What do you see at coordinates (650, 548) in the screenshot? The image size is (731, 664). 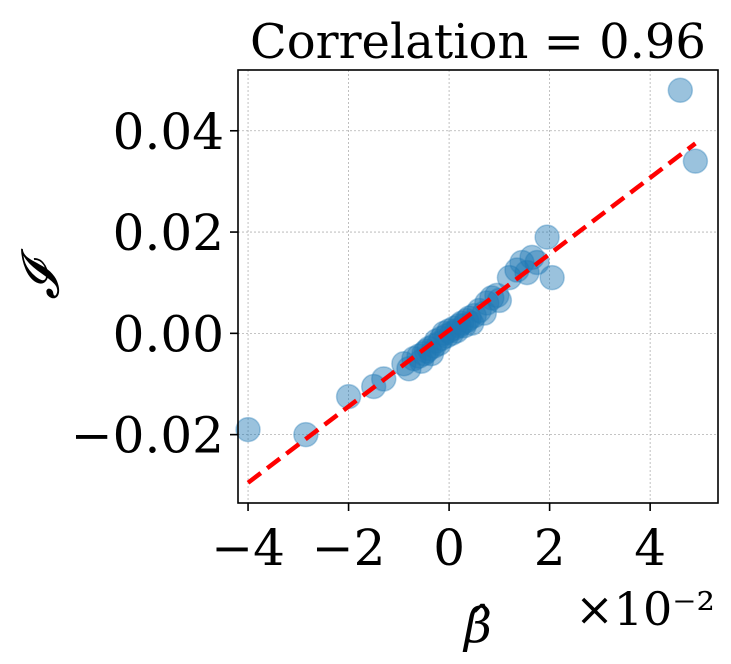 I see `x-tick-label: 4` at bounding box center [650, 548].